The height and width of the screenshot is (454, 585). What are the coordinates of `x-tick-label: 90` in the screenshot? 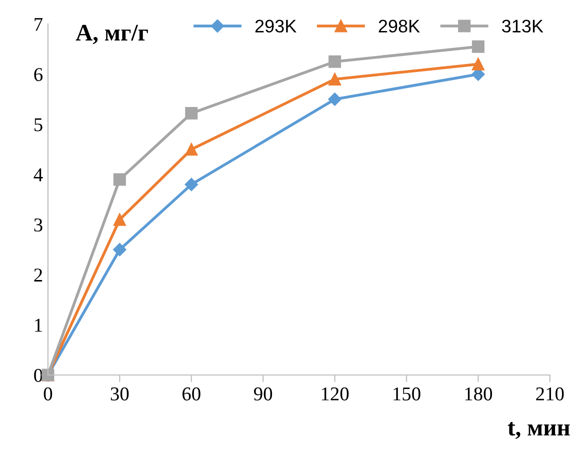 It's located at (263, 393).